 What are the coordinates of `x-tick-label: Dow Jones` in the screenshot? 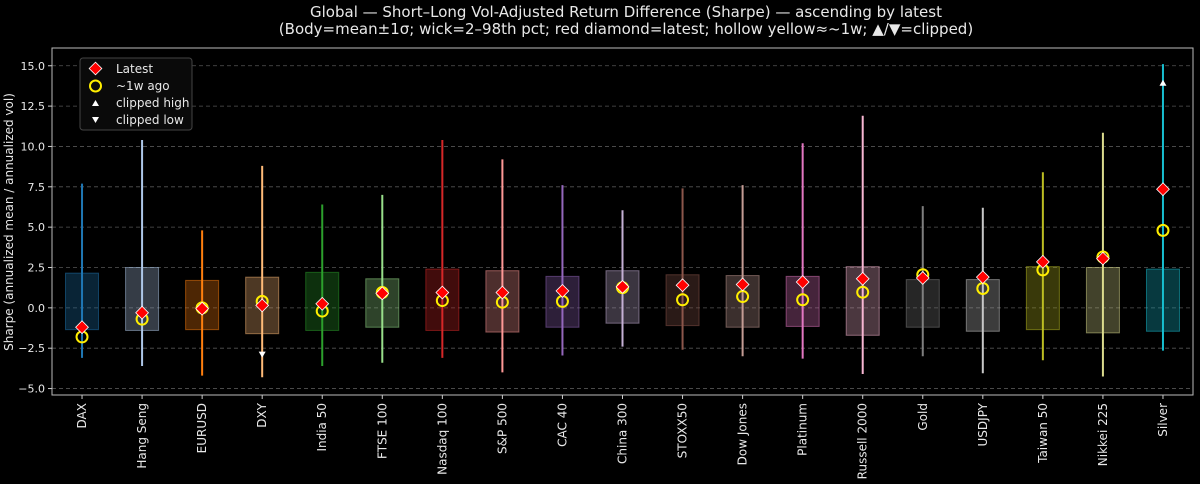 It's located at (743, 434).